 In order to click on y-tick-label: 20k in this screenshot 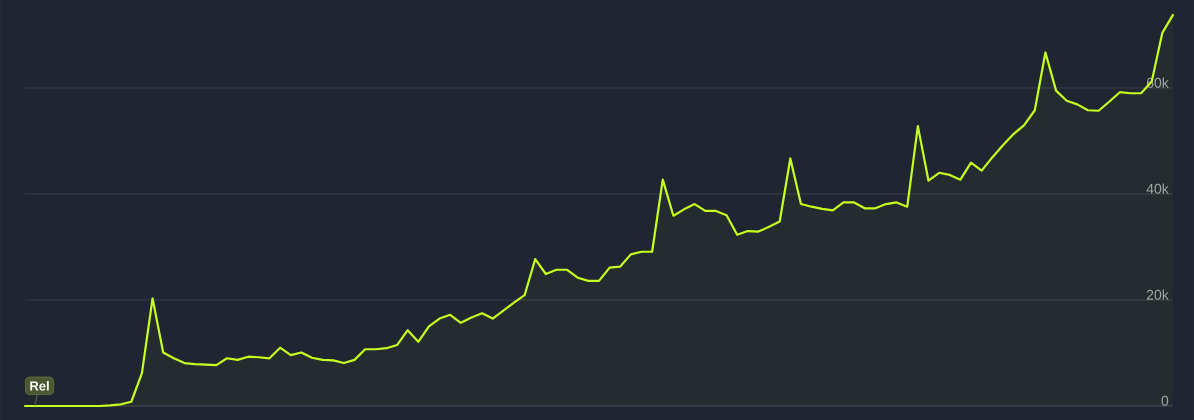, I will do `click(1157, 294)`.